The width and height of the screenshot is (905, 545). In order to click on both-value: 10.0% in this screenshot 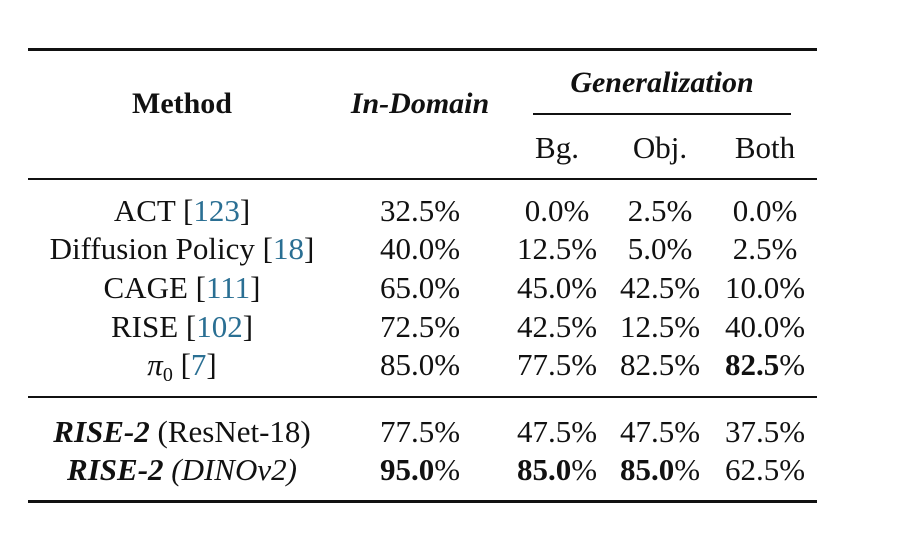, I will do `click(765, 287)`.